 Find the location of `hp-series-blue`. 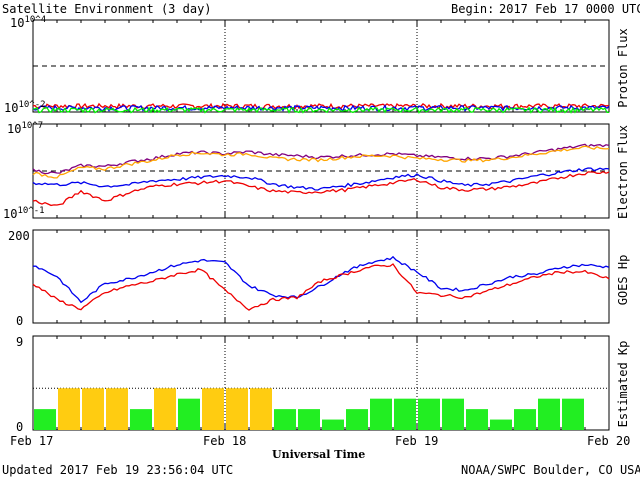

hp-series-blue is located at coordinates (321, 279).